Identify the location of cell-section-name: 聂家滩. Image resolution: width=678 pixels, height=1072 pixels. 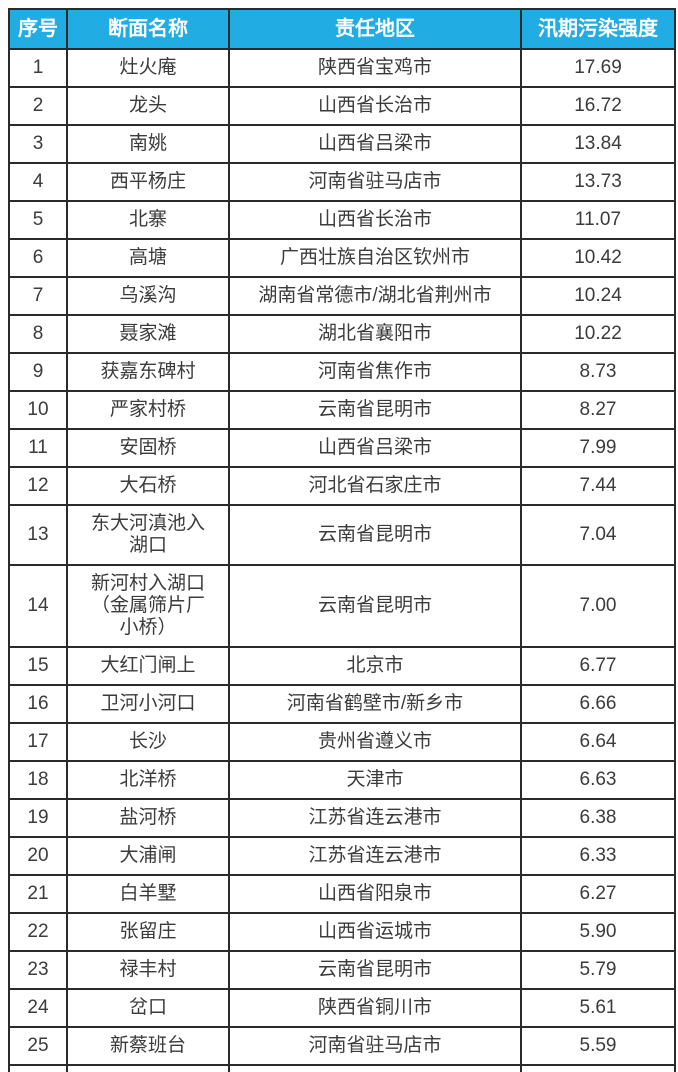
(148, 334).